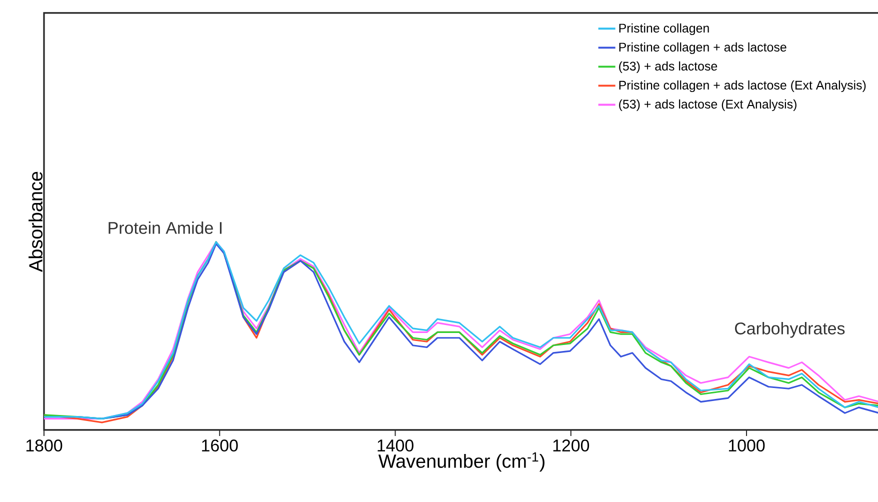 The height and width of the screenshot is (502, 878). What do you see at coordinates (571, 446) in the screenshot?
I see `x-tick-label: 1200` at bounding box center [571, 446].